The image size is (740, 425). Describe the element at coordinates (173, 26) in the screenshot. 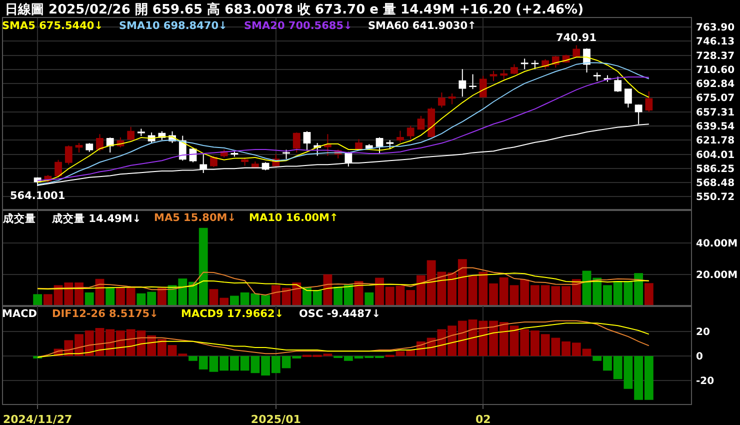

I see `text: SMA10 698.8470↓` at that location.